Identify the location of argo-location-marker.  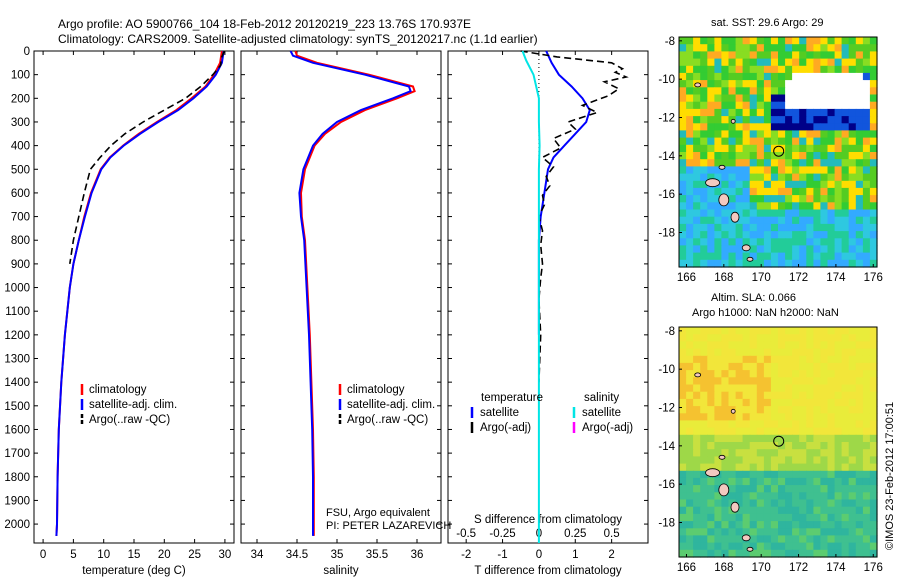
(779, 441).